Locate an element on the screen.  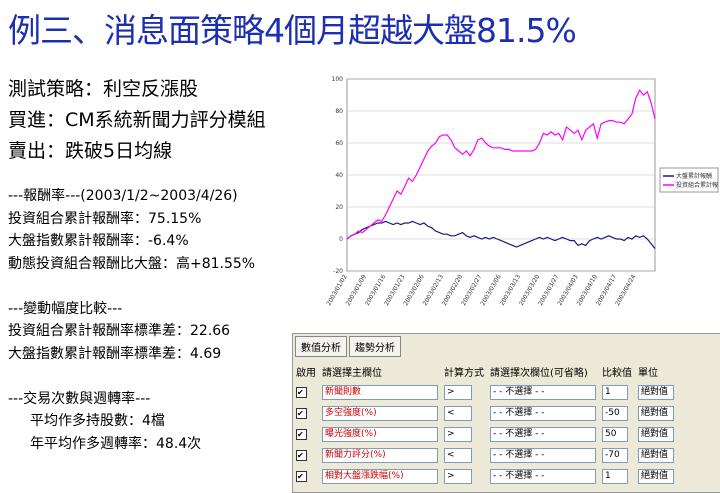
stat-line: ---報酬率---(2003/1/2~2003/4/26) is located at coordinates (123, 196).